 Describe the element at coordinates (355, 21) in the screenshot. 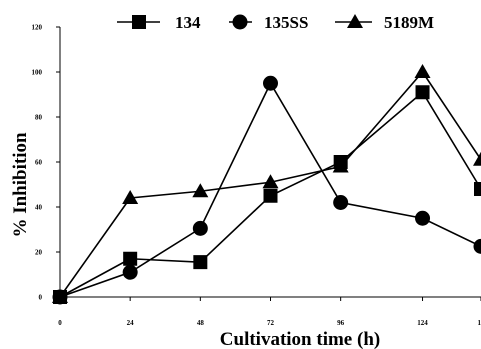

I see `legend-marker-triangle` at that location.